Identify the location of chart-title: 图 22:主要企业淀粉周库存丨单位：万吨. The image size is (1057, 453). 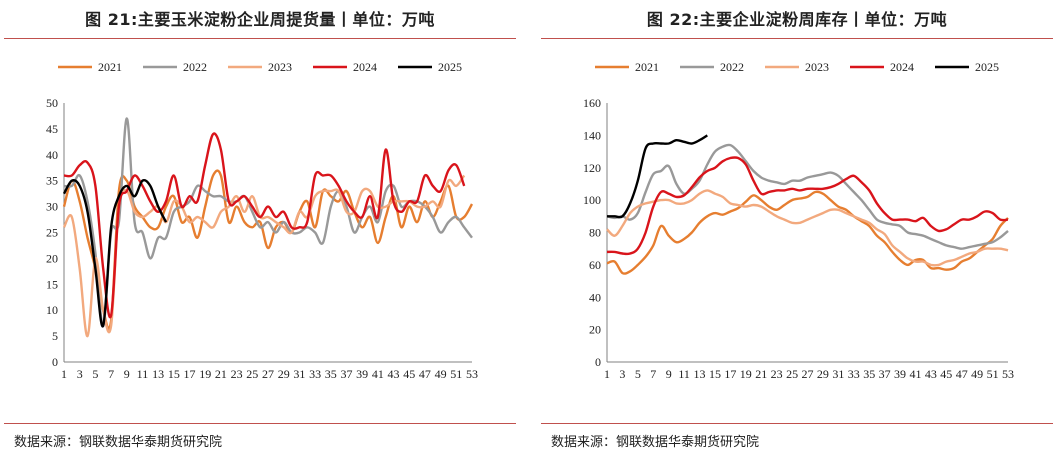
(797, 19).